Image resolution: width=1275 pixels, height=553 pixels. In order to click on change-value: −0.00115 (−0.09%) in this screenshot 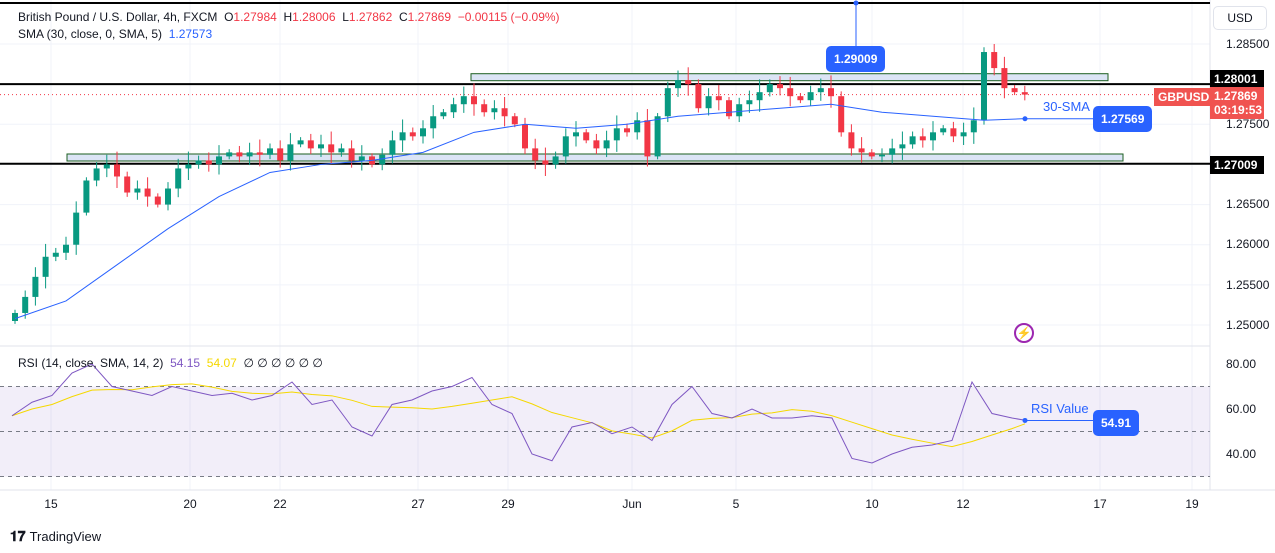, I will do `click(508, 17)`.